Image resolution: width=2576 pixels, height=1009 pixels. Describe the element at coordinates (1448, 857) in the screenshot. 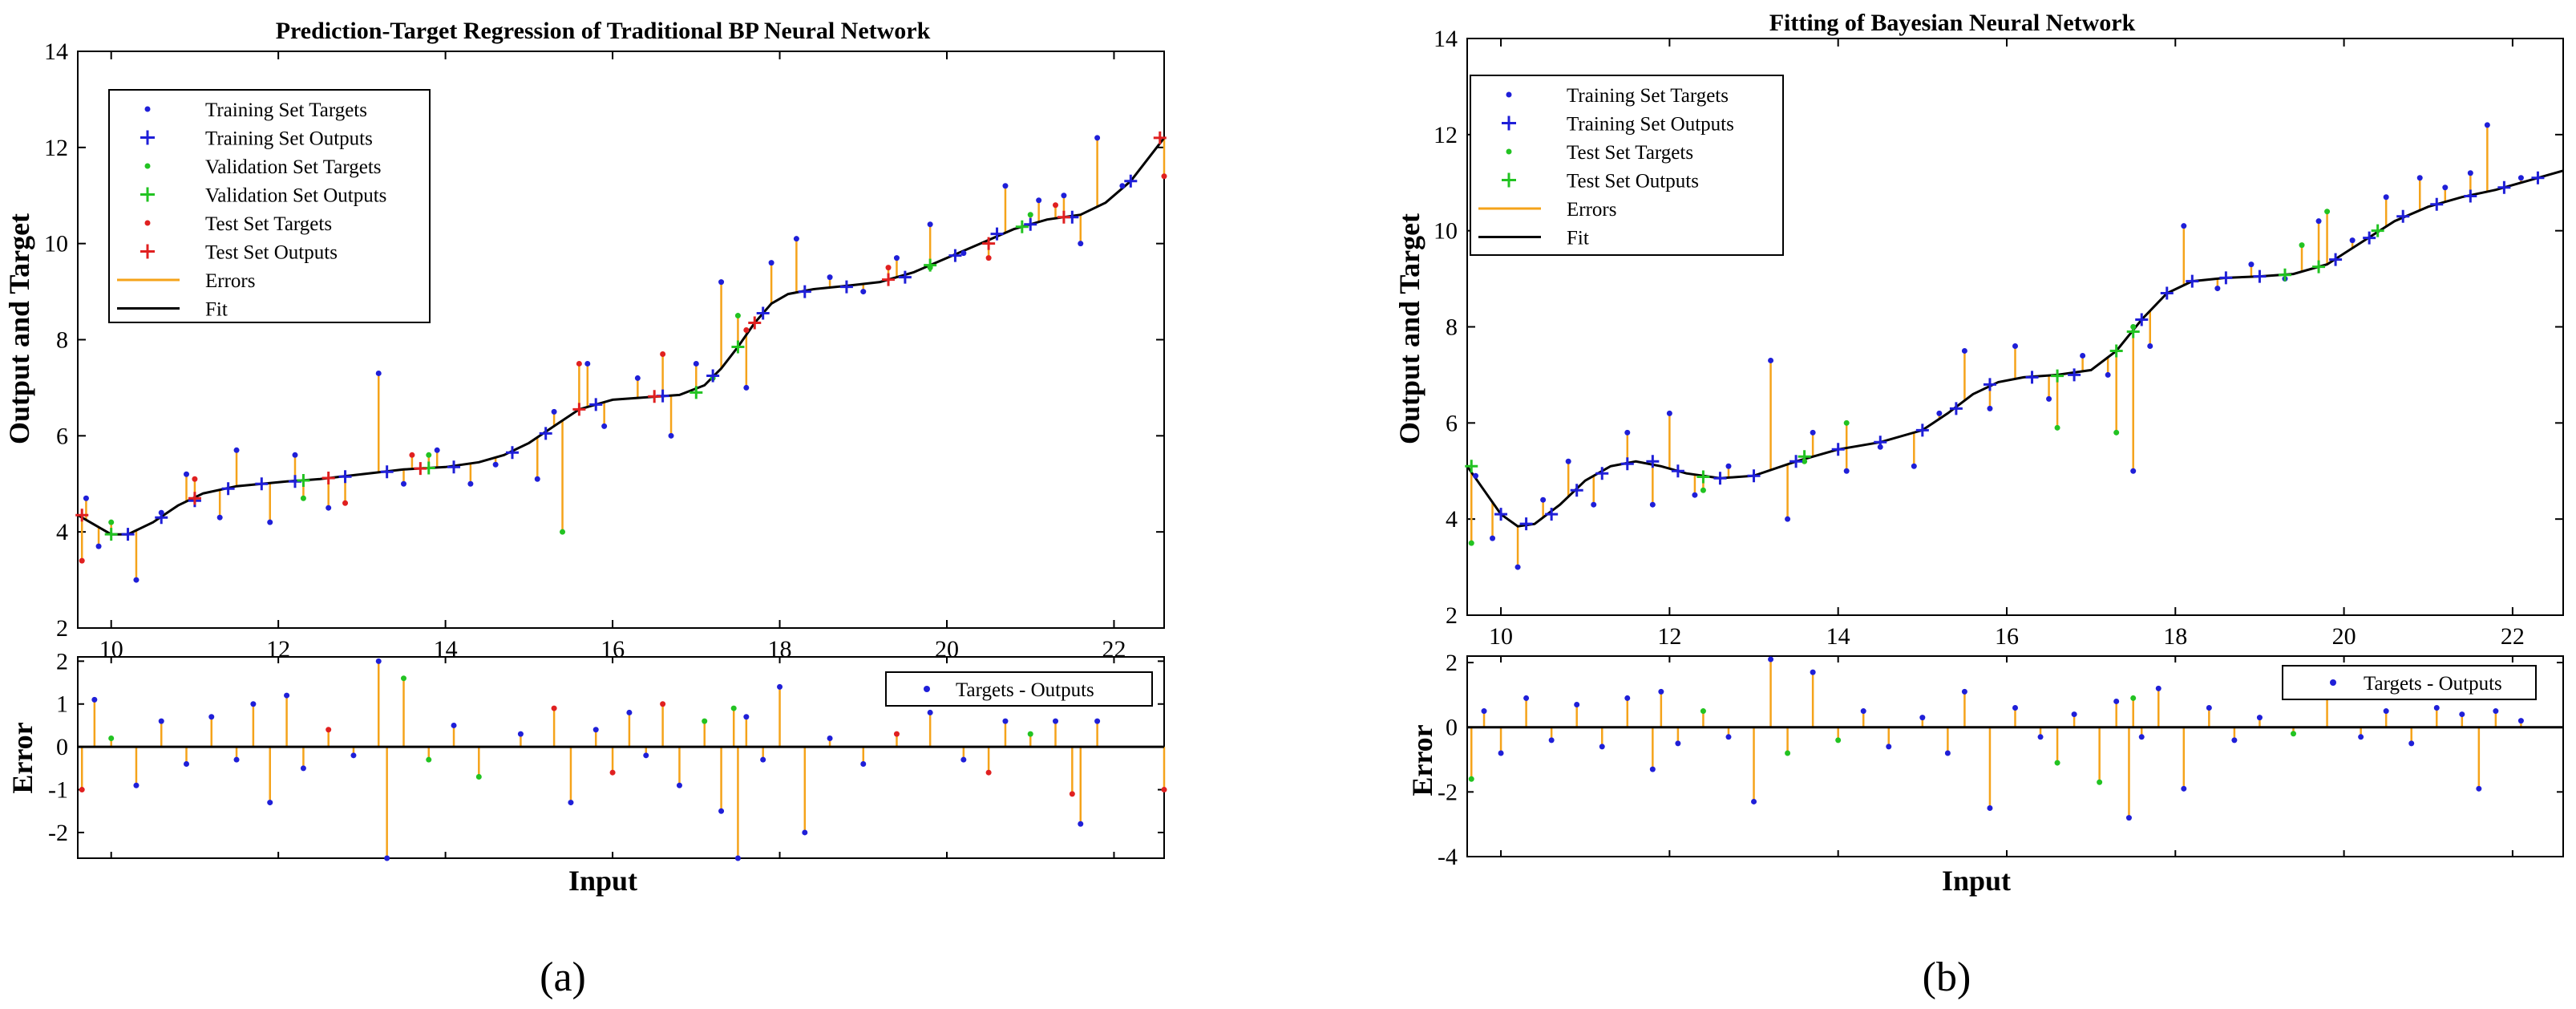

I see `error-y-tick-label: -4` at that location.